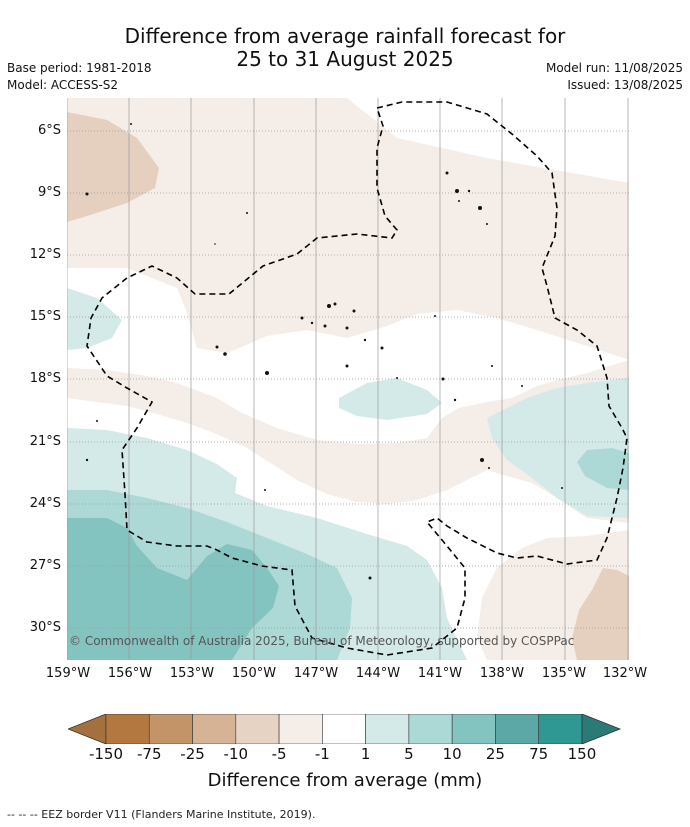  Describe the element at coordinates (68, 673) in the screenshot. I see `lon-label: 159°W` at that location.